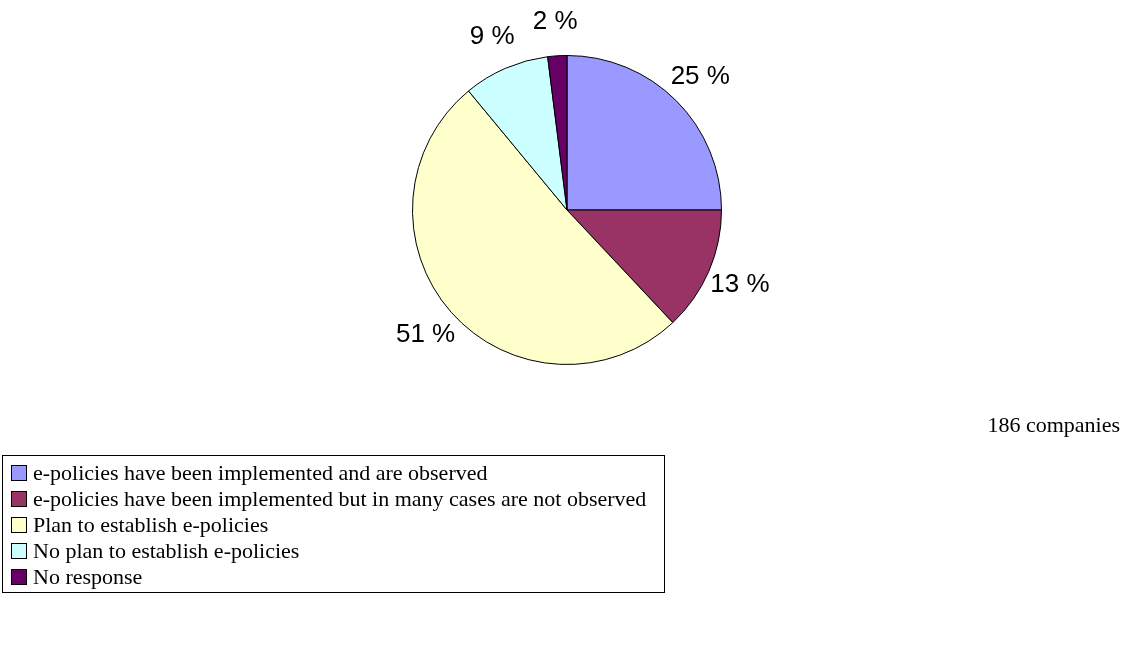  I want to click on legend-label: e-policies have been implemented and are observed, so click(260, 473).